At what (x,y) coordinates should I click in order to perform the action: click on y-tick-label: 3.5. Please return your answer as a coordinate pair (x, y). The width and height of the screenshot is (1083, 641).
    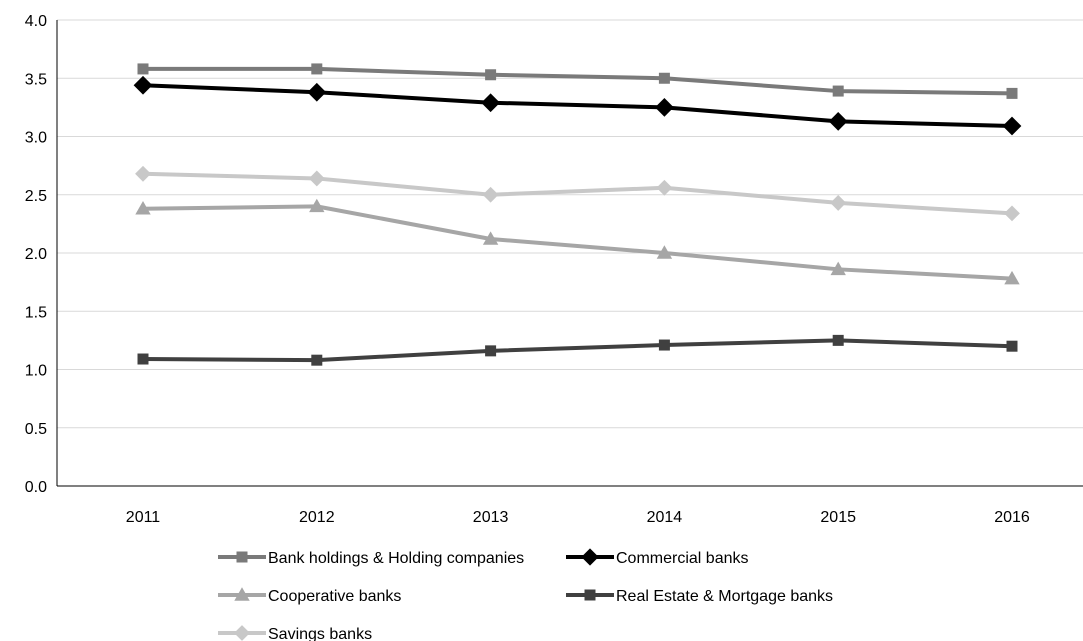
    Looking at the image, I should click on (36, 79).